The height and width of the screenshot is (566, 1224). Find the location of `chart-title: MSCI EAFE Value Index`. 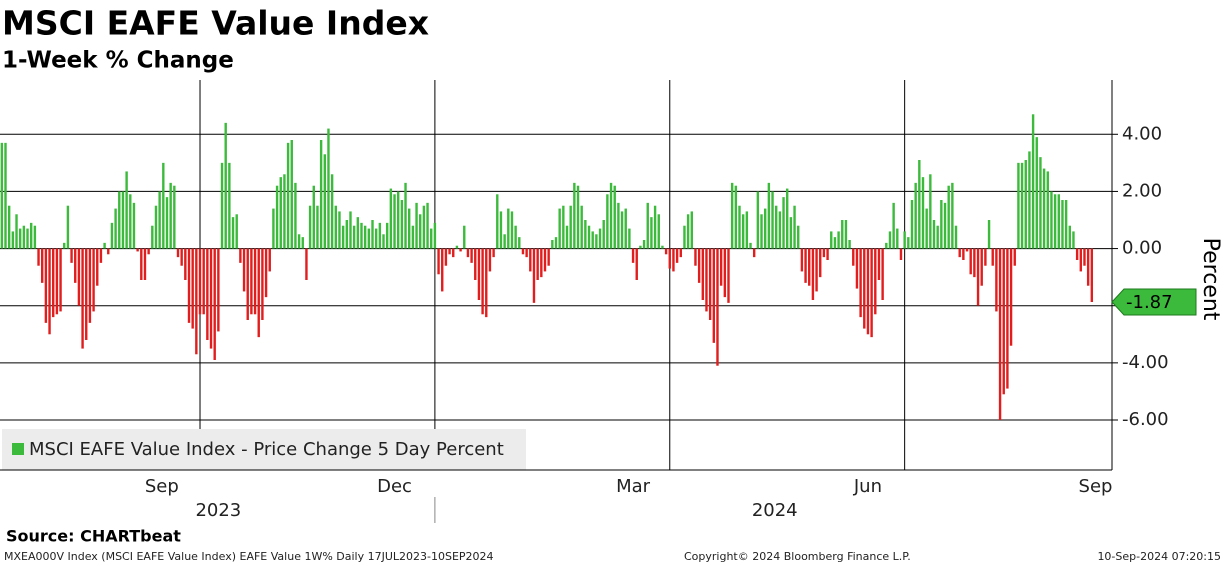

chart-title: MSCI EAFE Value Index is located at coordinates (215, 23).